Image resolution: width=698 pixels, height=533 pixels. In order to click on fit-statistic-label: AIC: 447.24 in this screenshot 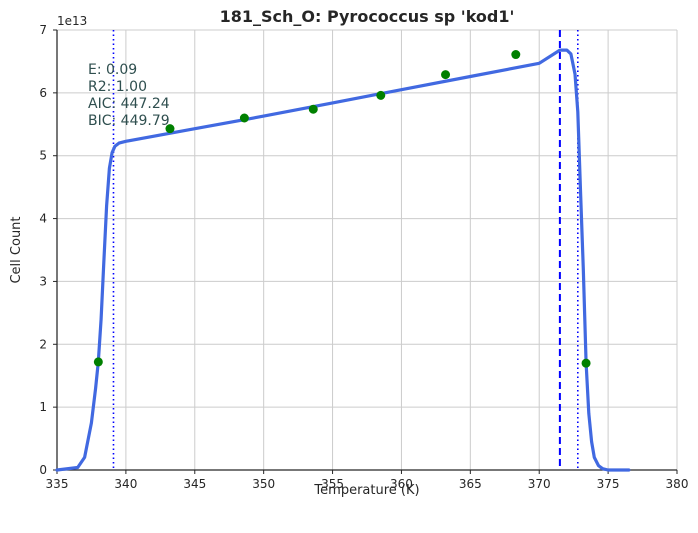, I will do `click(129, 104)`.